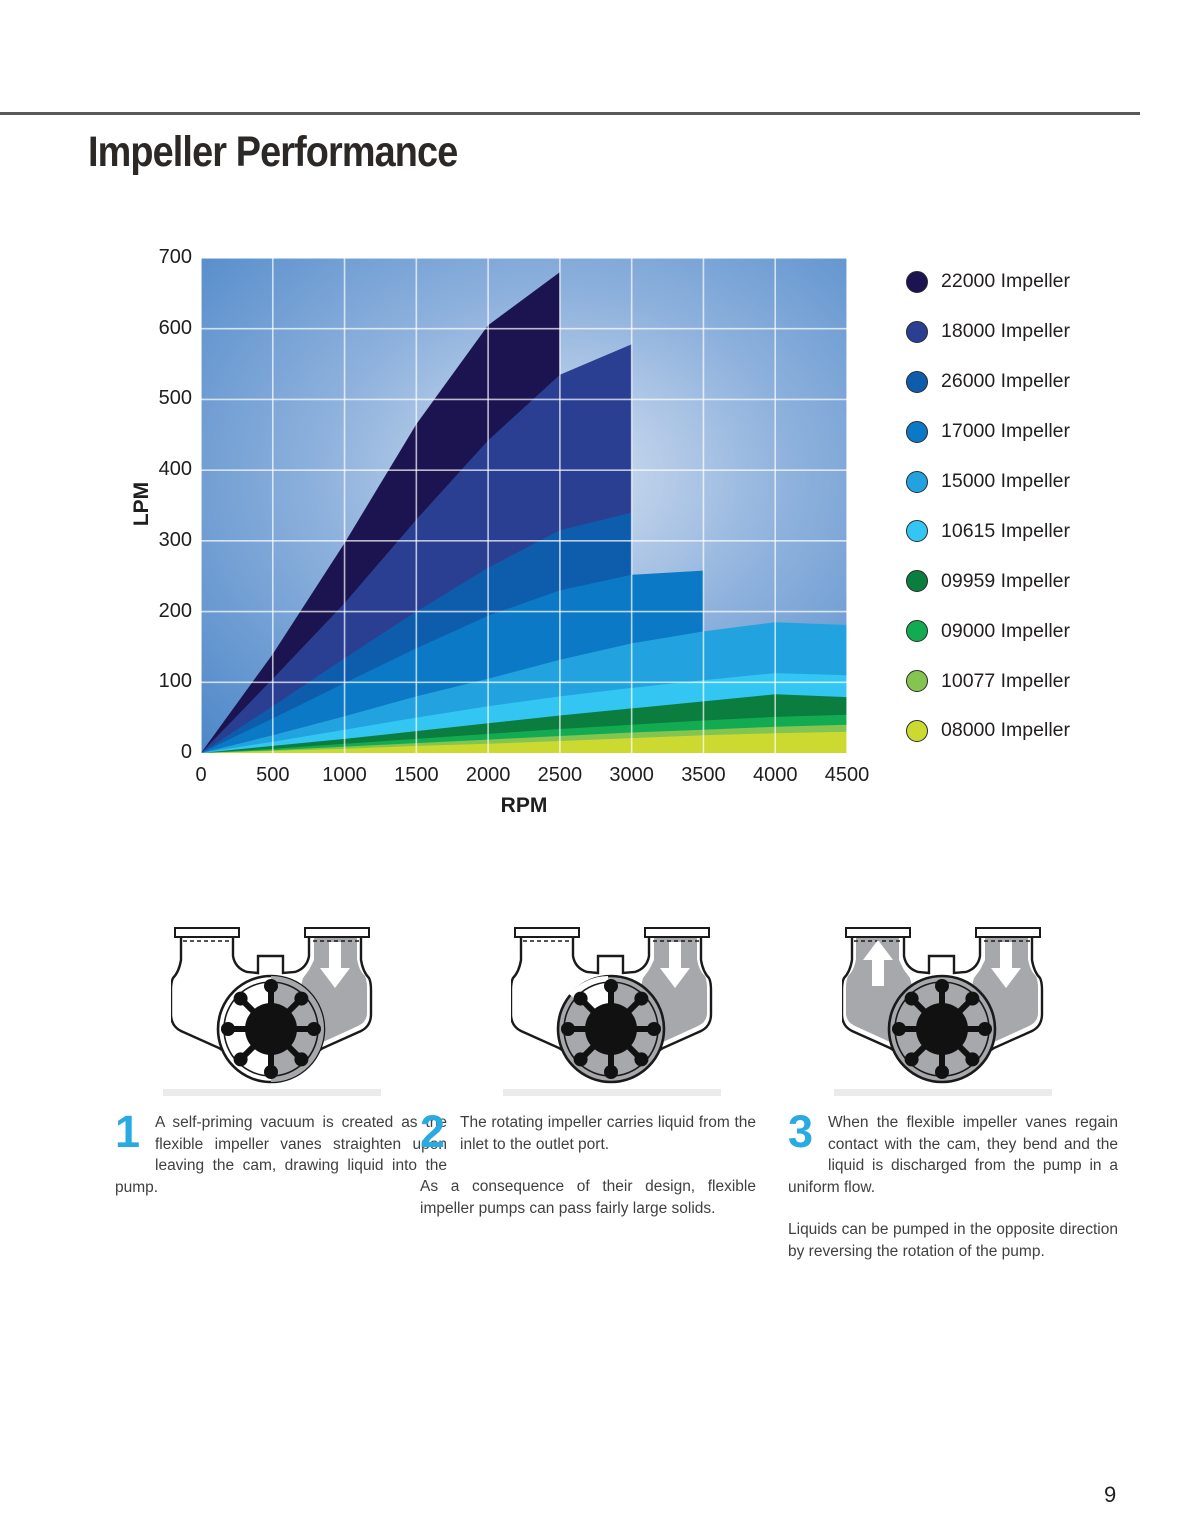  I want to click on legend-item: 08000 Impeller, so click(988, 731).